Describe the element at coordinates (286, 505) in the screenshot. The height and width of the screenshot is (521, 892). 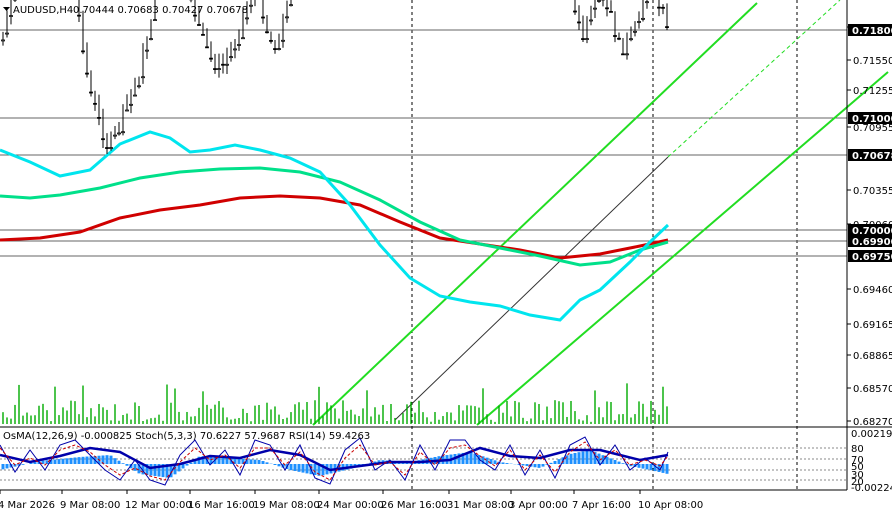
I see `time-label: 19 Mar 08:00` at that location.